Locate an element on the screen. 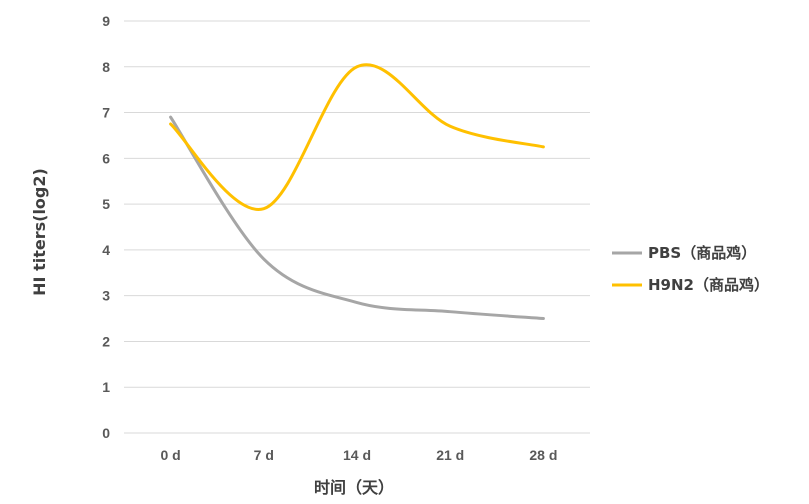 The width and height of the screenshot is (809, 504). x-tick-label: 28 d is located at coordinates (543, 455).